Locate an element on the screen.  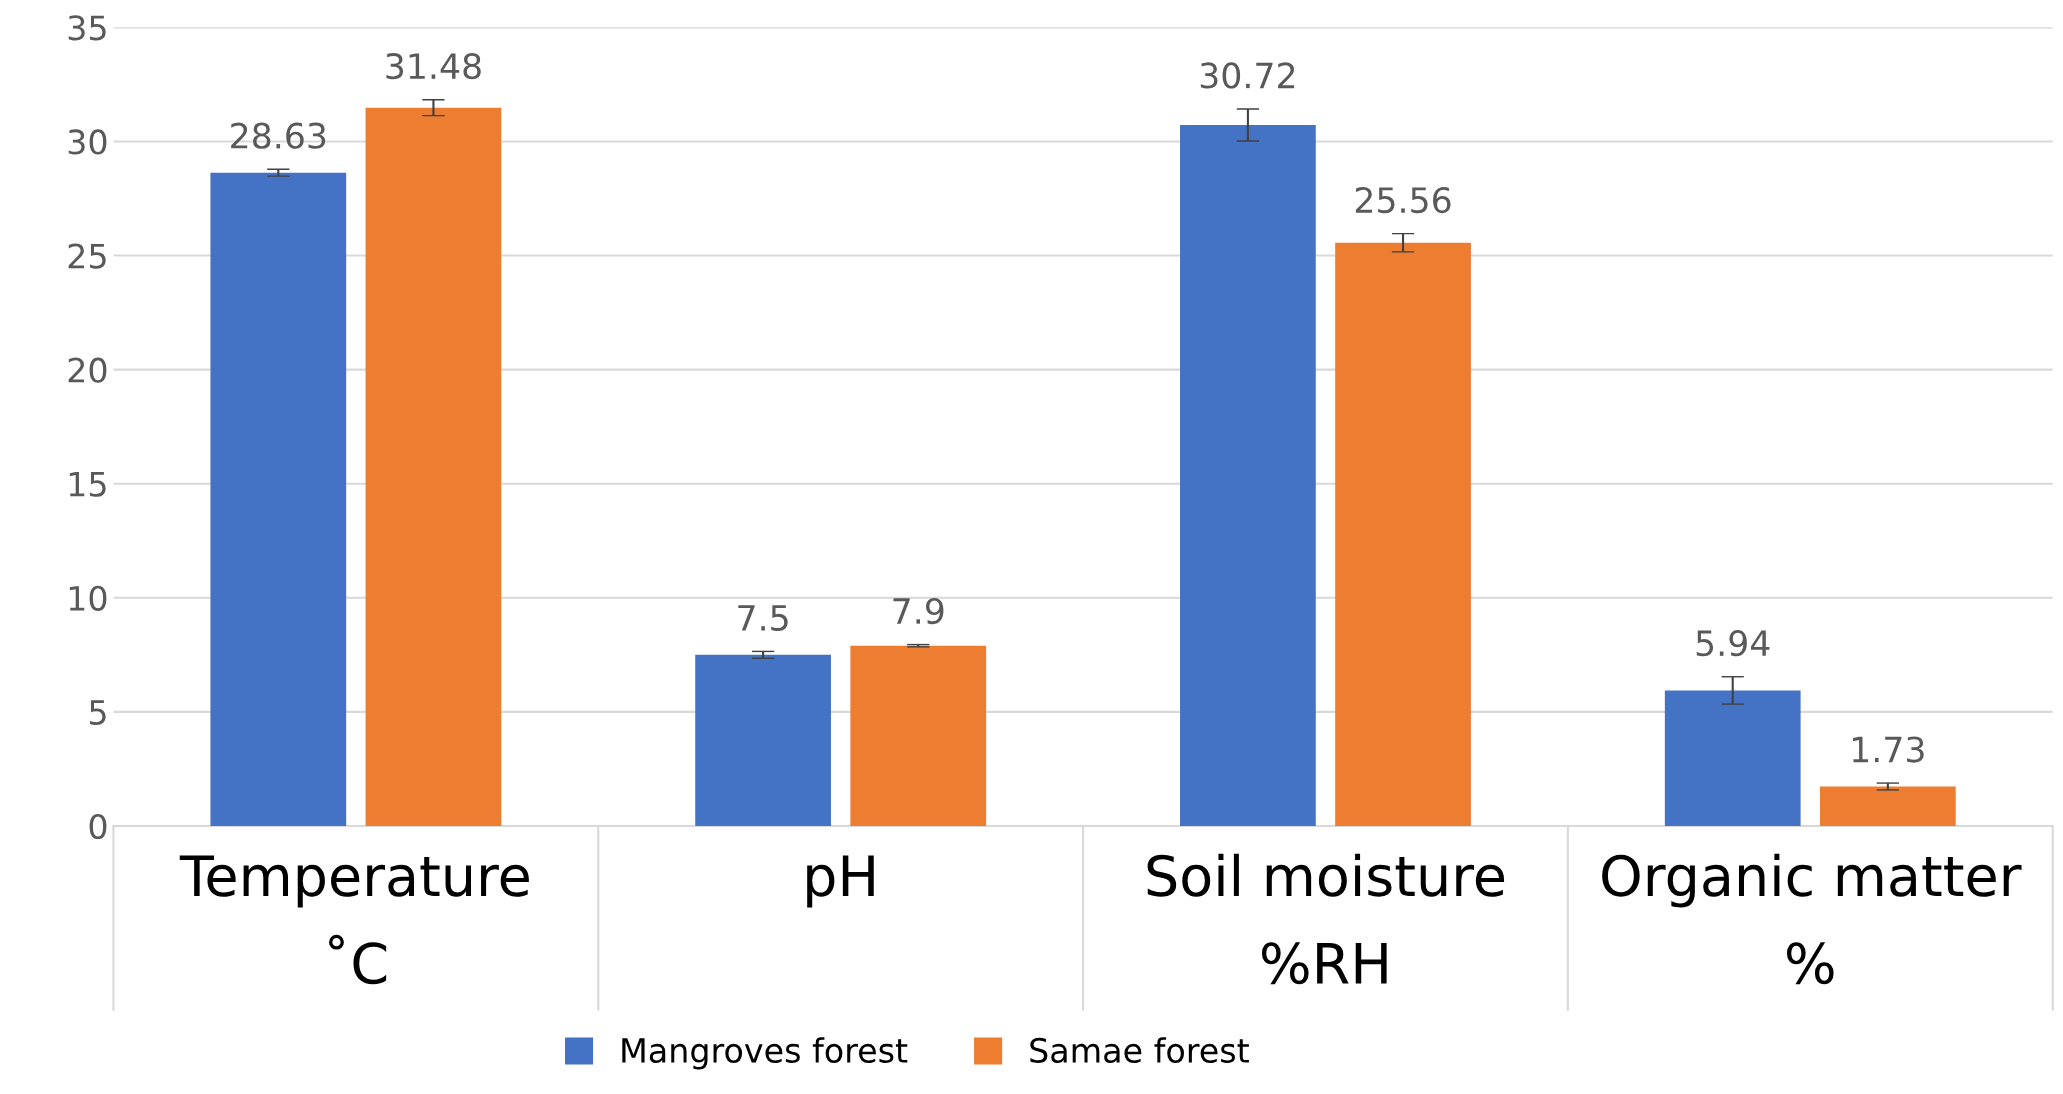
y-tick-label: 25 is located at coordinates (87, 256).